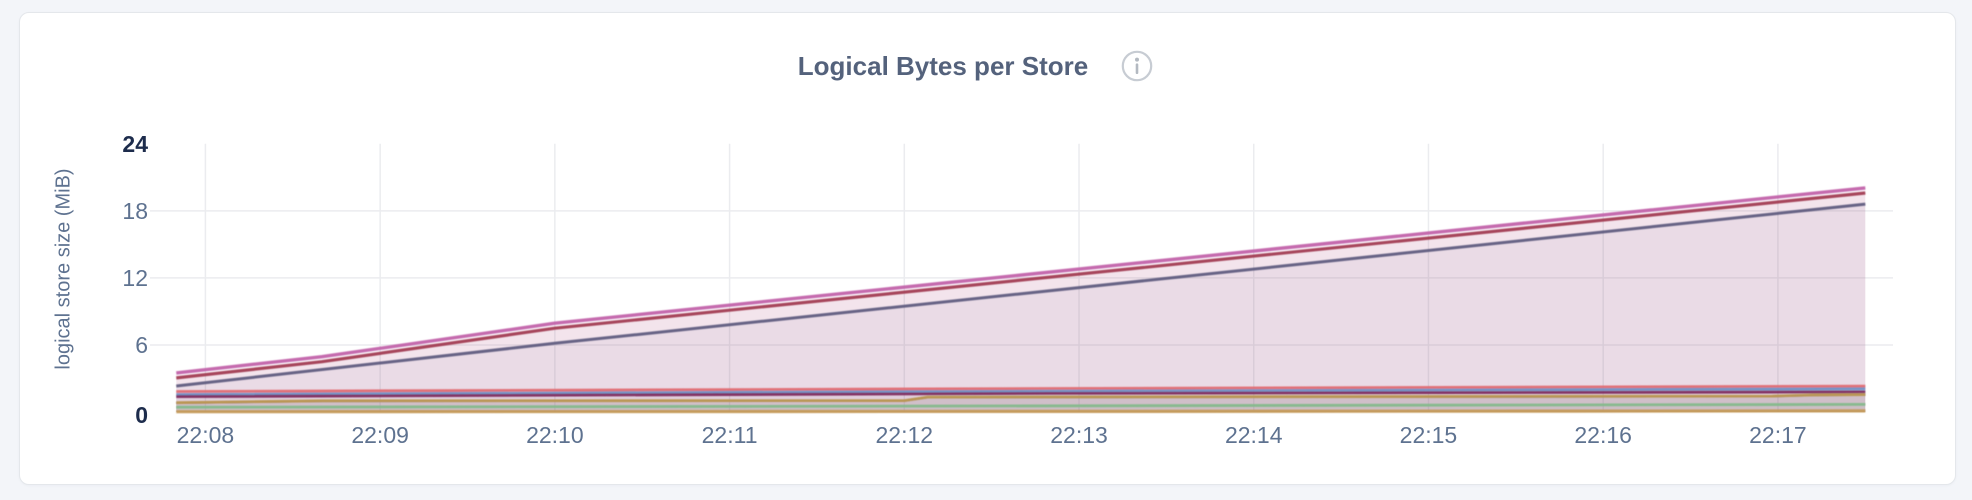 The image size is (1972, 500). Describe the element at coordinates (1021, 388) in the screenshot. I see `series-line-s4` at that location.